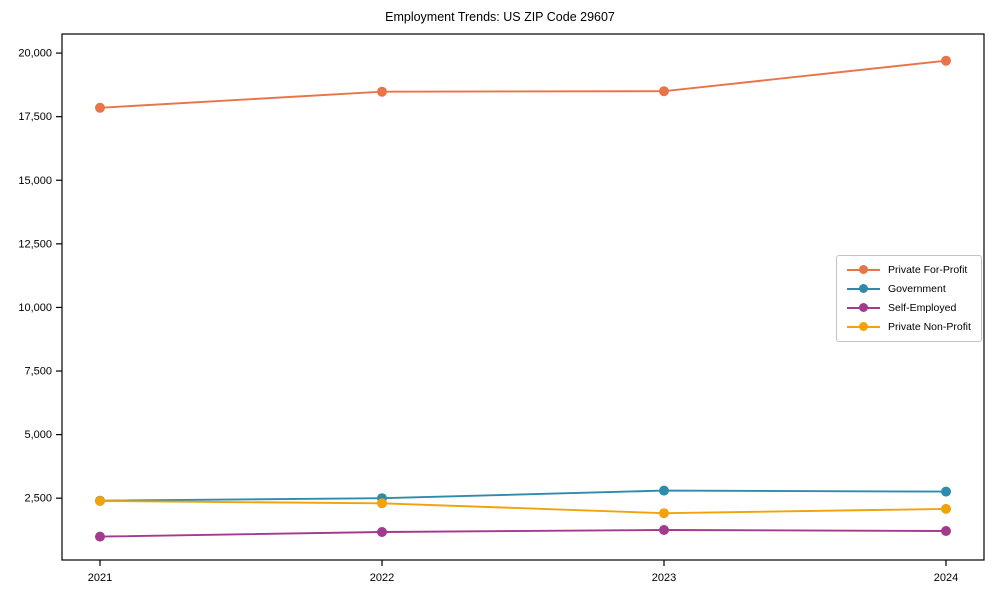 The image size is (1000, 600). I want to click on series-line-government, so click(523, 495).